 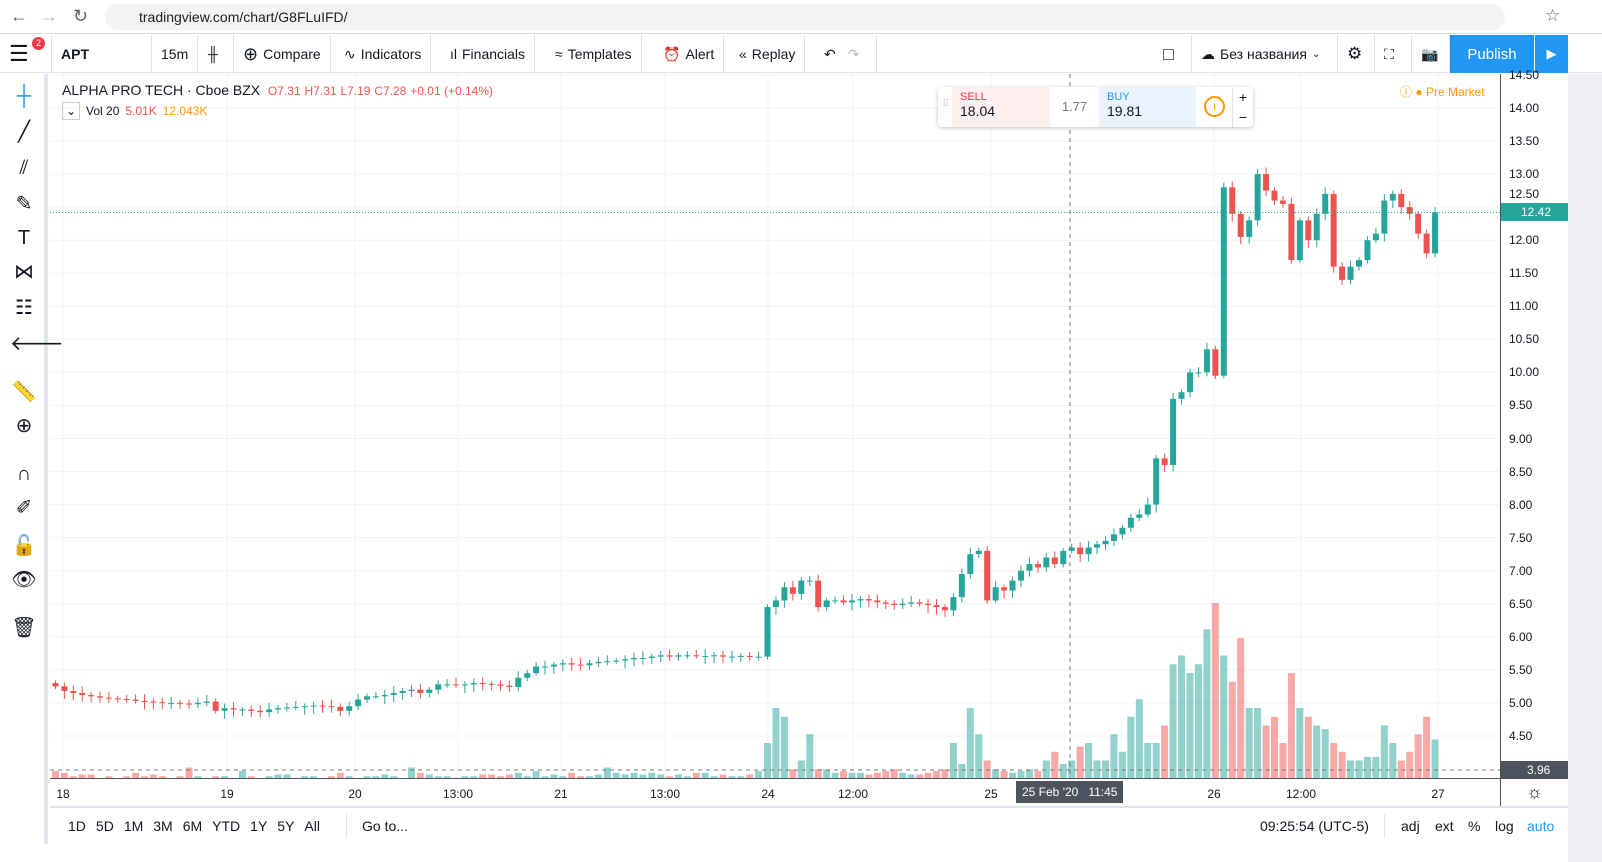 I want to click on percent-toggle: %, so click(x=1474, y=826).